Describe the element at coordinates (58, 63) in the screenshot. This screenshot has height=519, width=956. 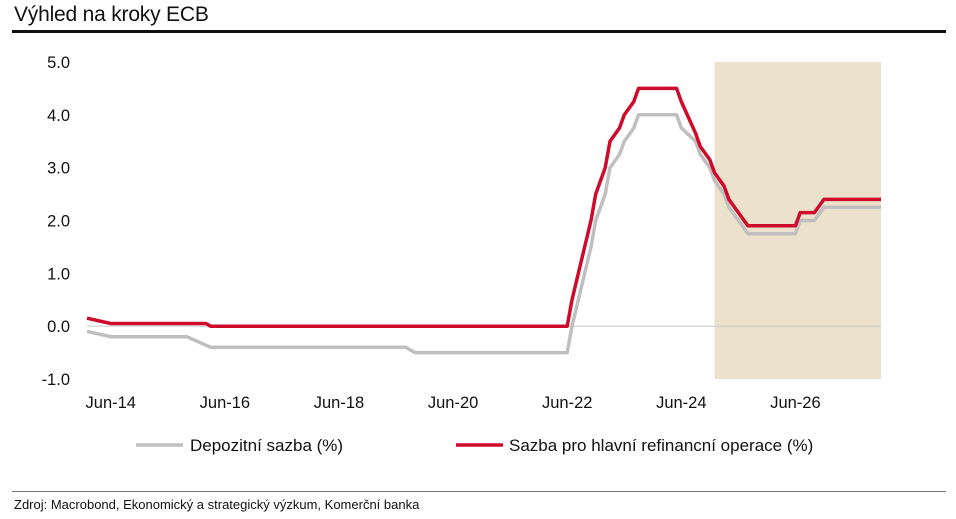
I see `y-tick-label: 5.0` at that location.